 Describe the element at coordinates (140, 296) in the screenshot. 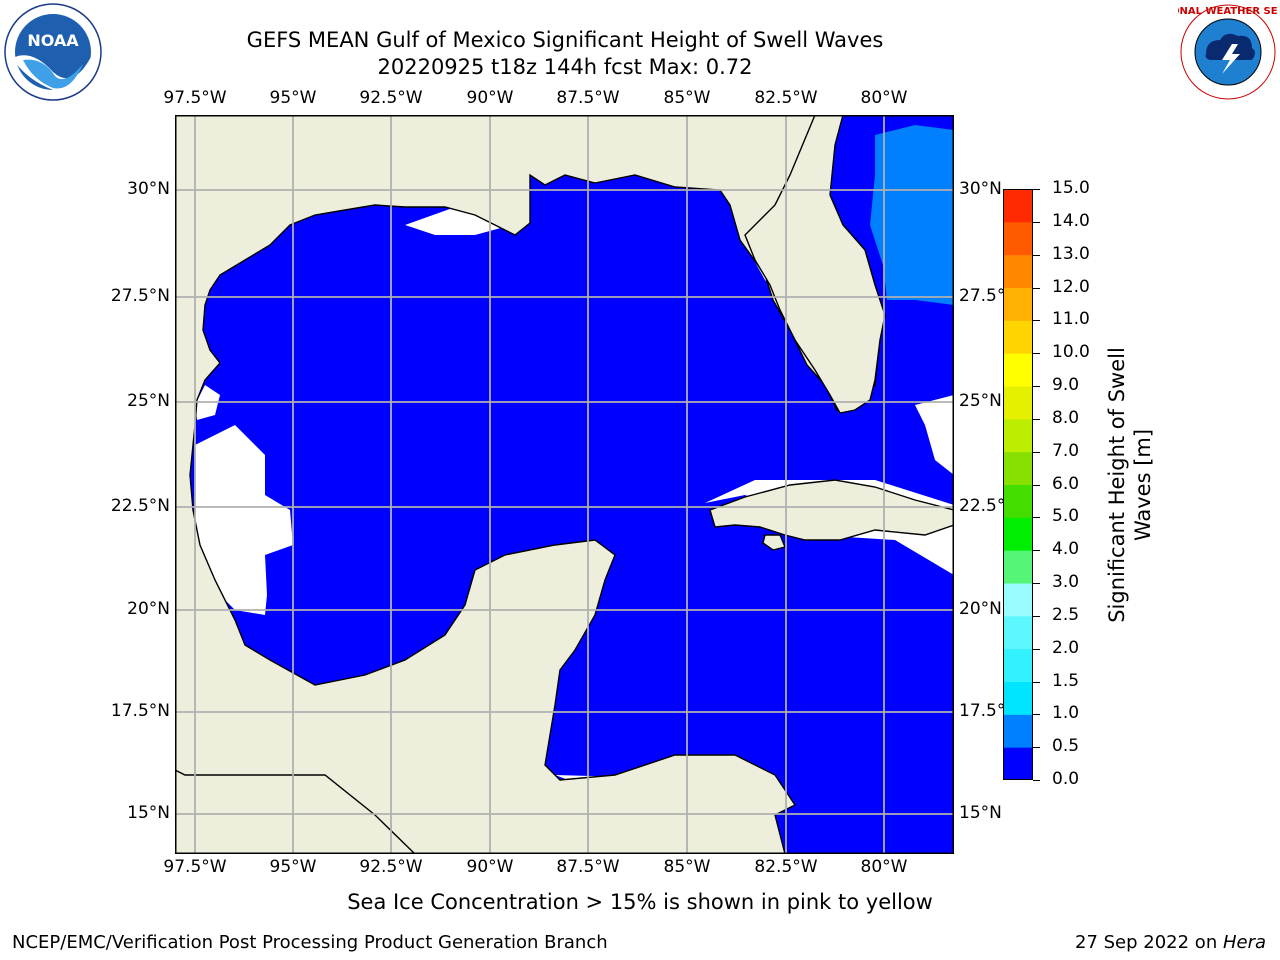

I see `lat-tick-left: 27.5°N` at that location.